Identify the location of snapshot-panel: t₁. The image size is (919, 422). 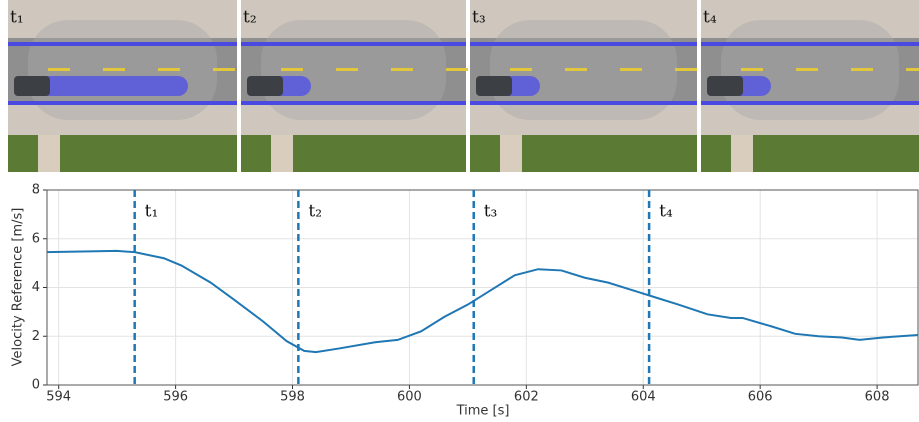
(122, 86).